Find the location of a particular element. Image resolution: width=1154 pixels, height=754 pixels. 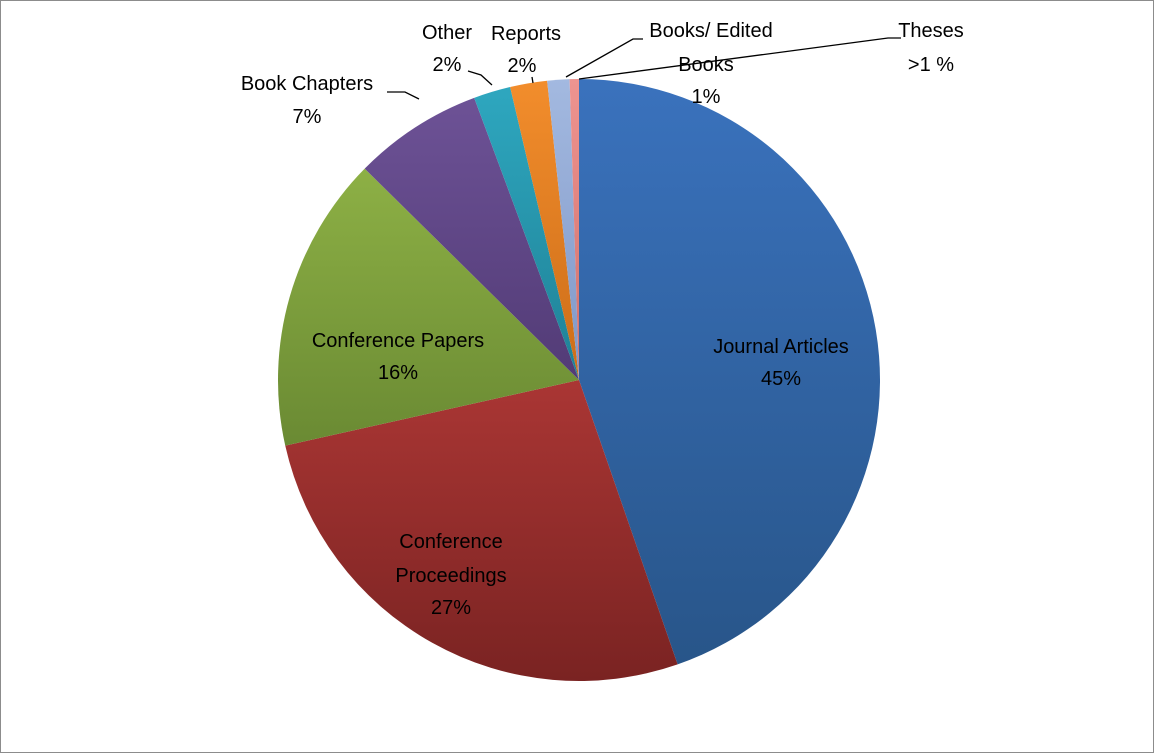

pie-slice-conference-proceedings is located at coordinates (481, 530).